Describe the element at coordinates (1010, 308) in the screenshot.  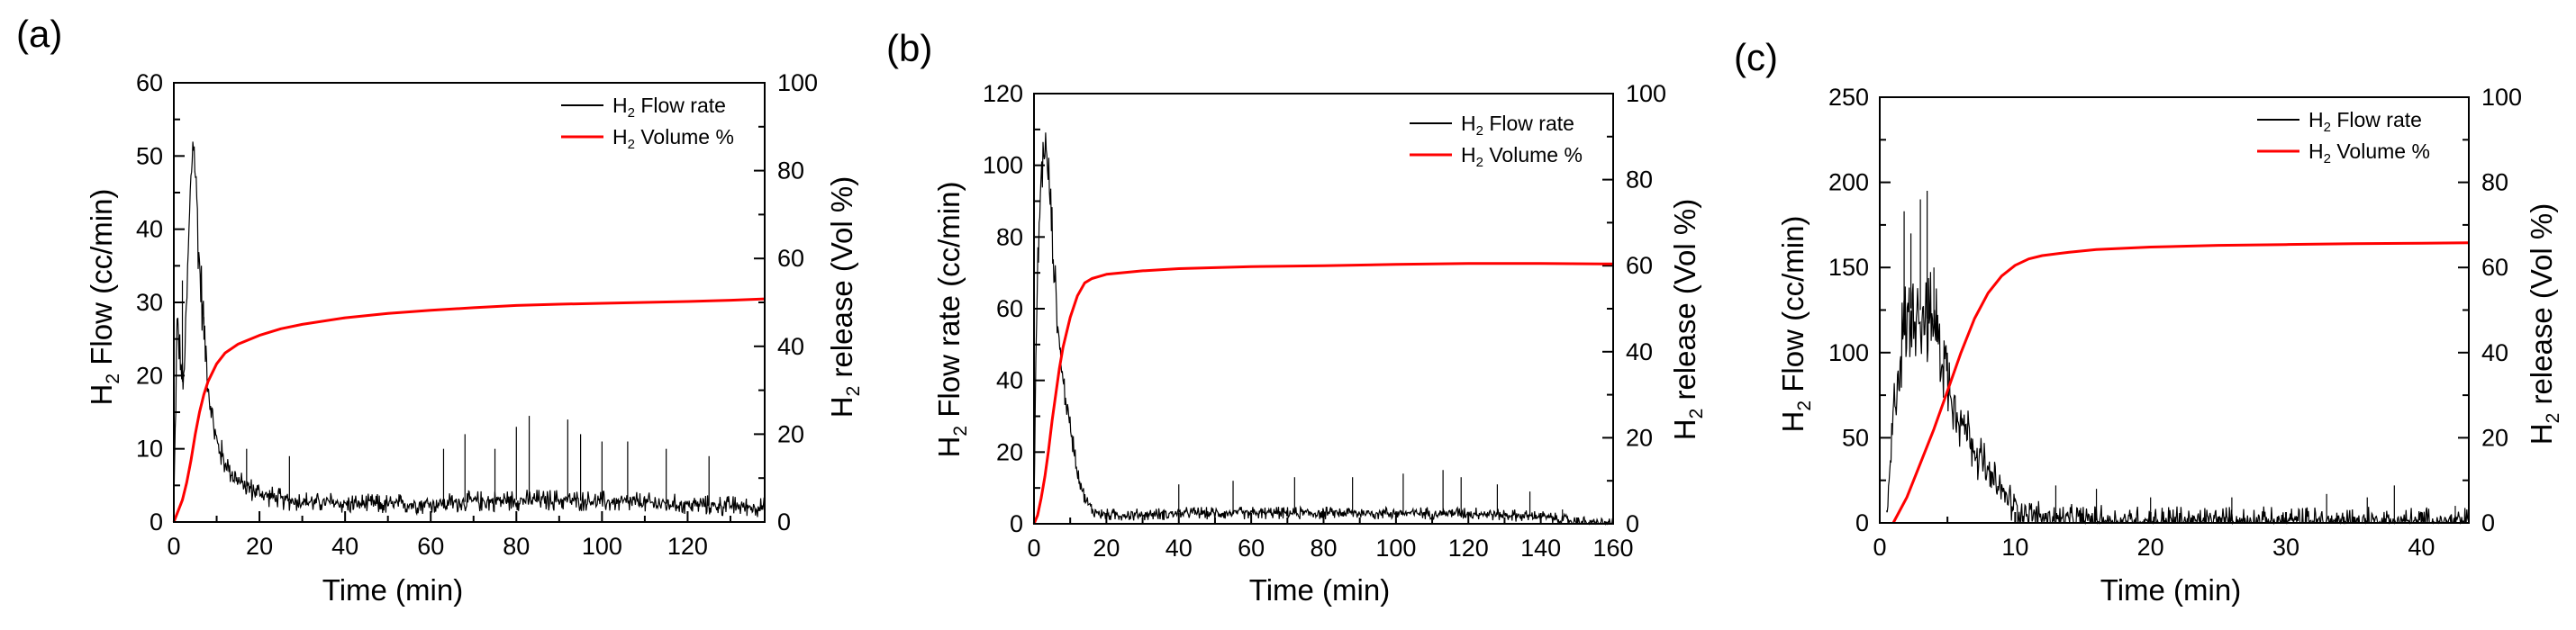
I see `panel-b-y-tick-label: 60` at that location.